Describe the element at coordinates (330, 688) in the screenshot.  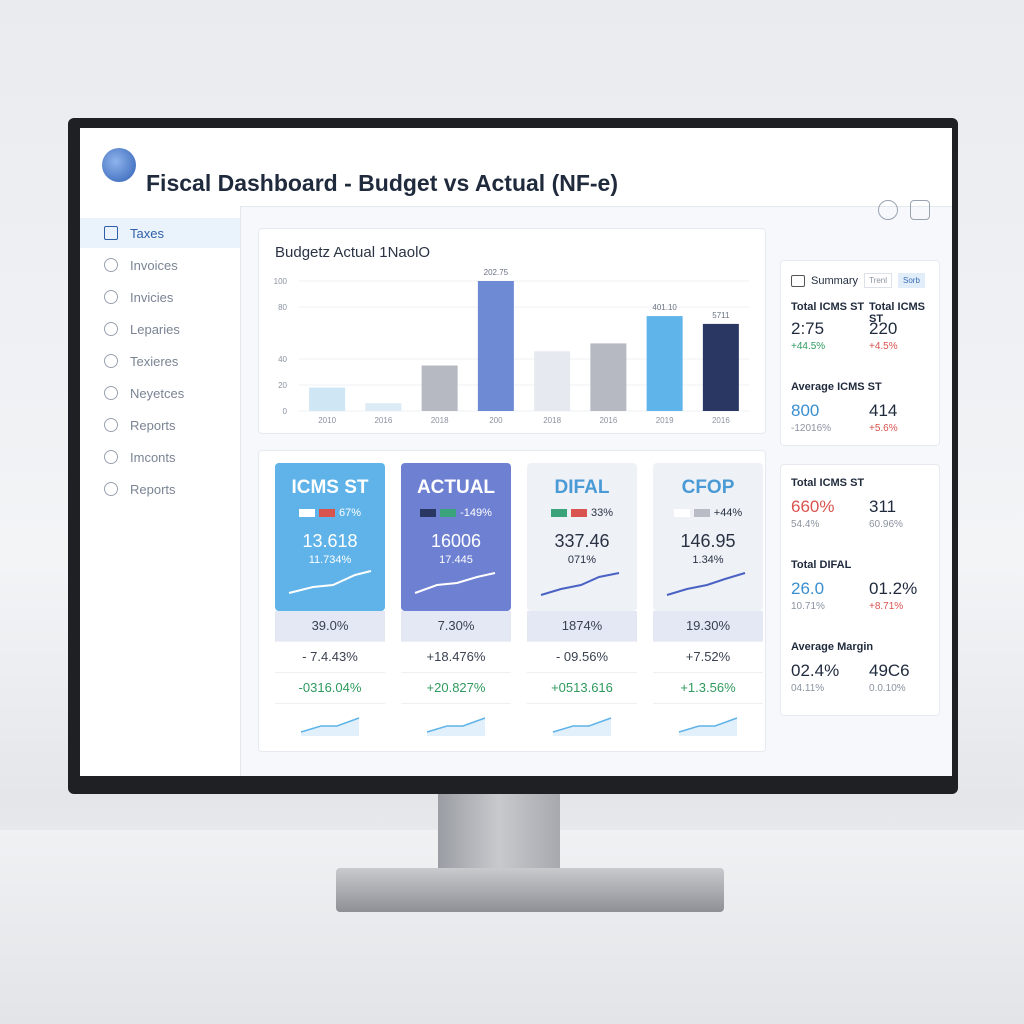
I see `card-row: -0316.04%` at that location.